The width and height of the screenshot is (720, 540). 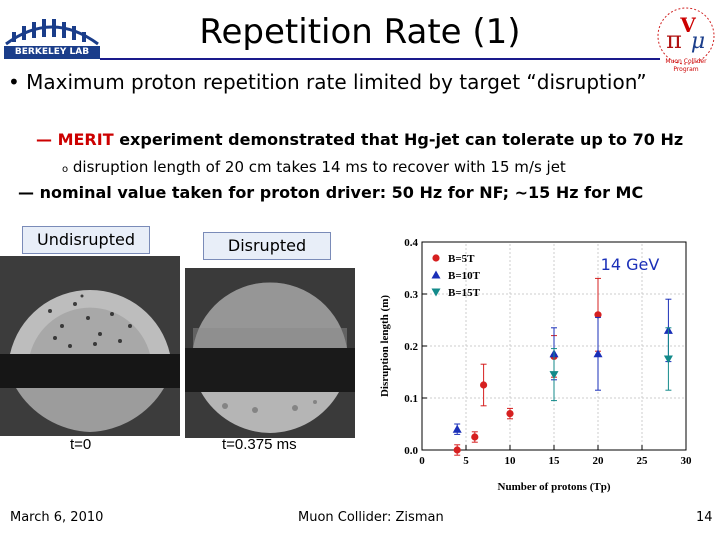 What do you see at coordinates (599, 461) in the screenshot?
I see `x-tick-label: 20` at bounding box center [599, 461].